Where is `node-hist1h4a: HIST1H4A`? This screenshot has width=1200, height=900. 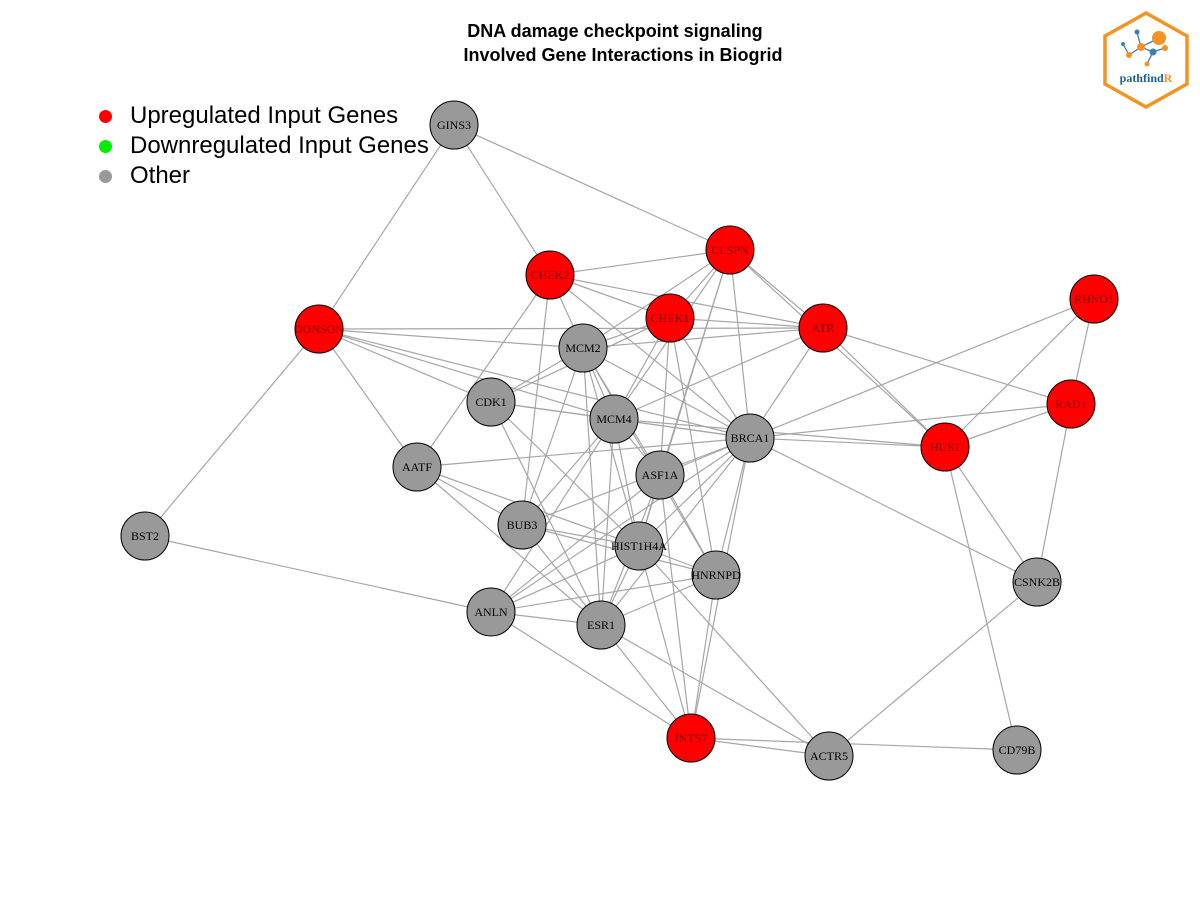
node-hist1h4a: HIST1H4A is located at coordinates (639, 546).